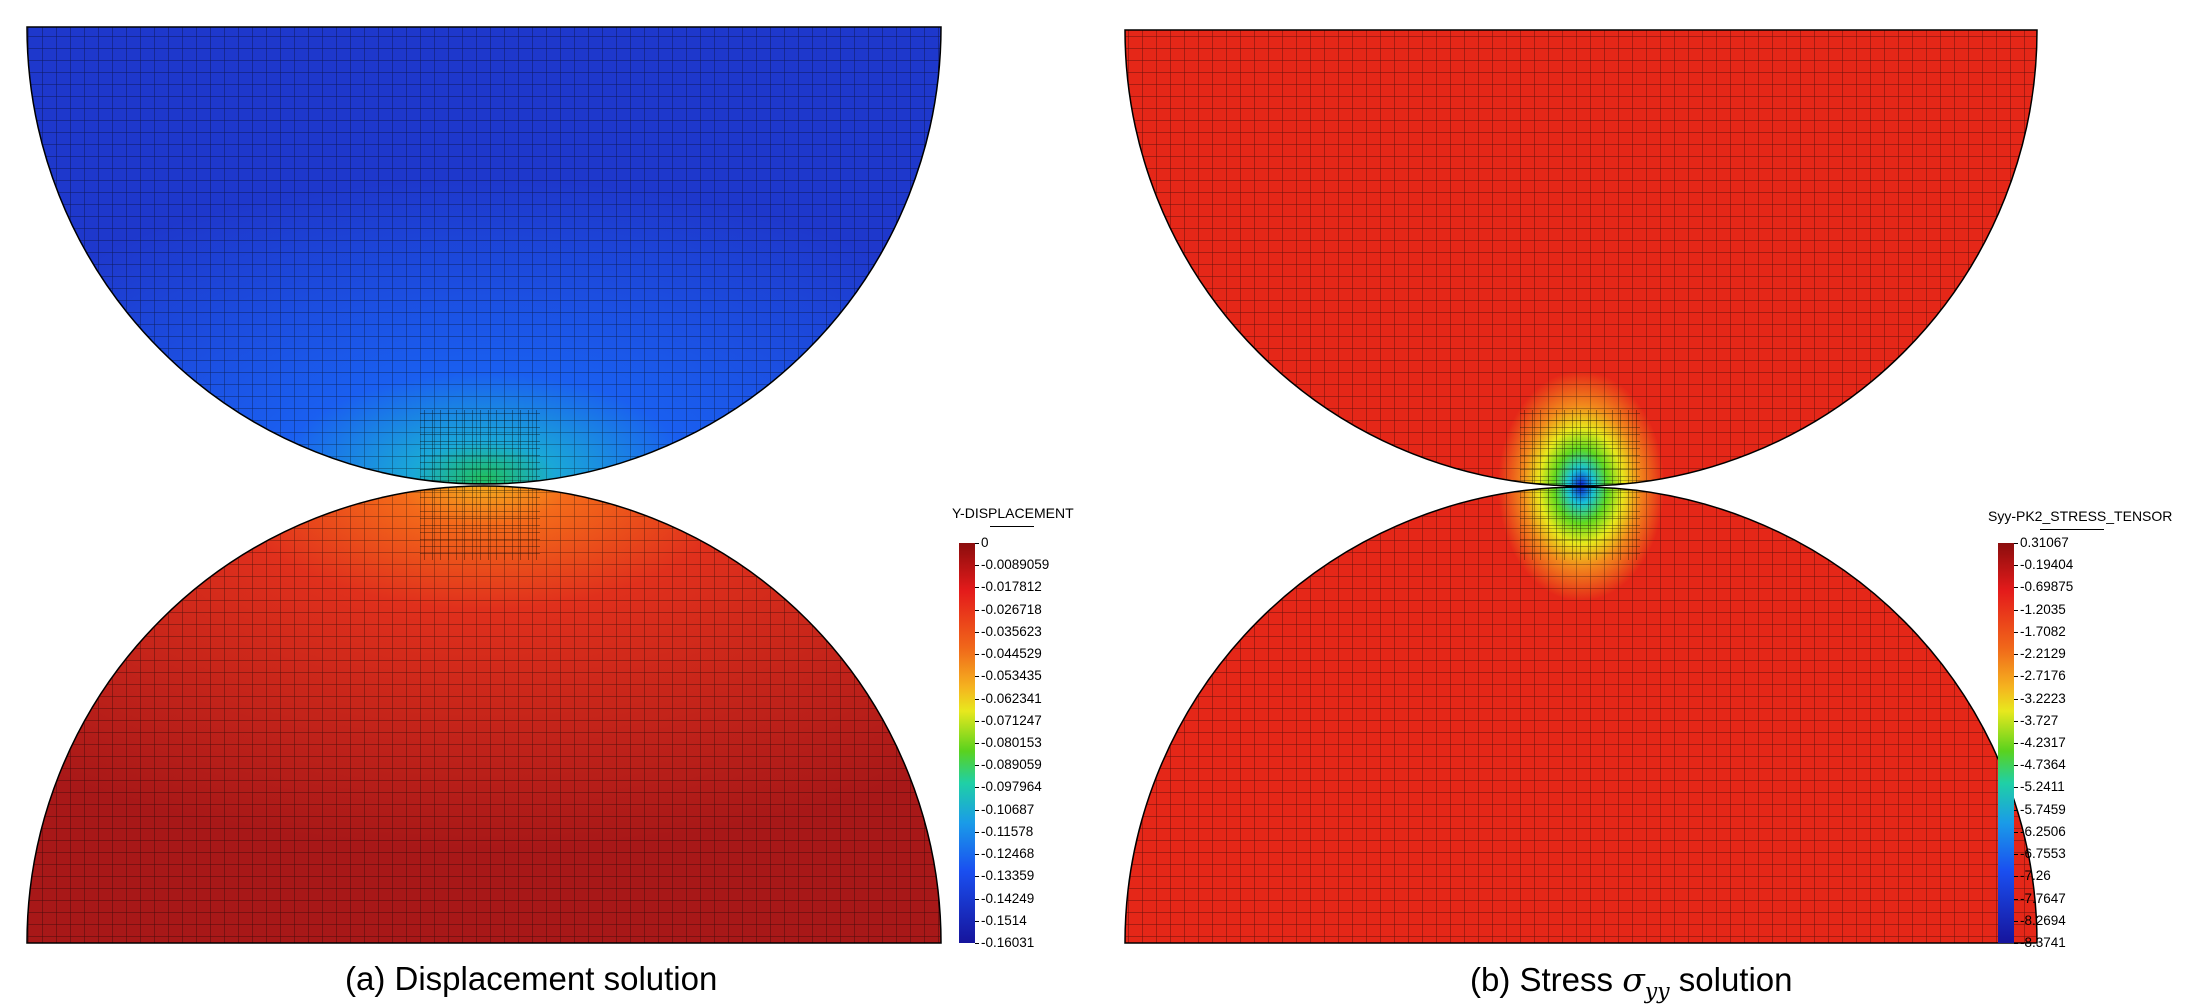  What do you see at coordinates (1007, 831) in the screenshot?
I see `legend-label: -0.11578` at bounding box center [1007, 831].